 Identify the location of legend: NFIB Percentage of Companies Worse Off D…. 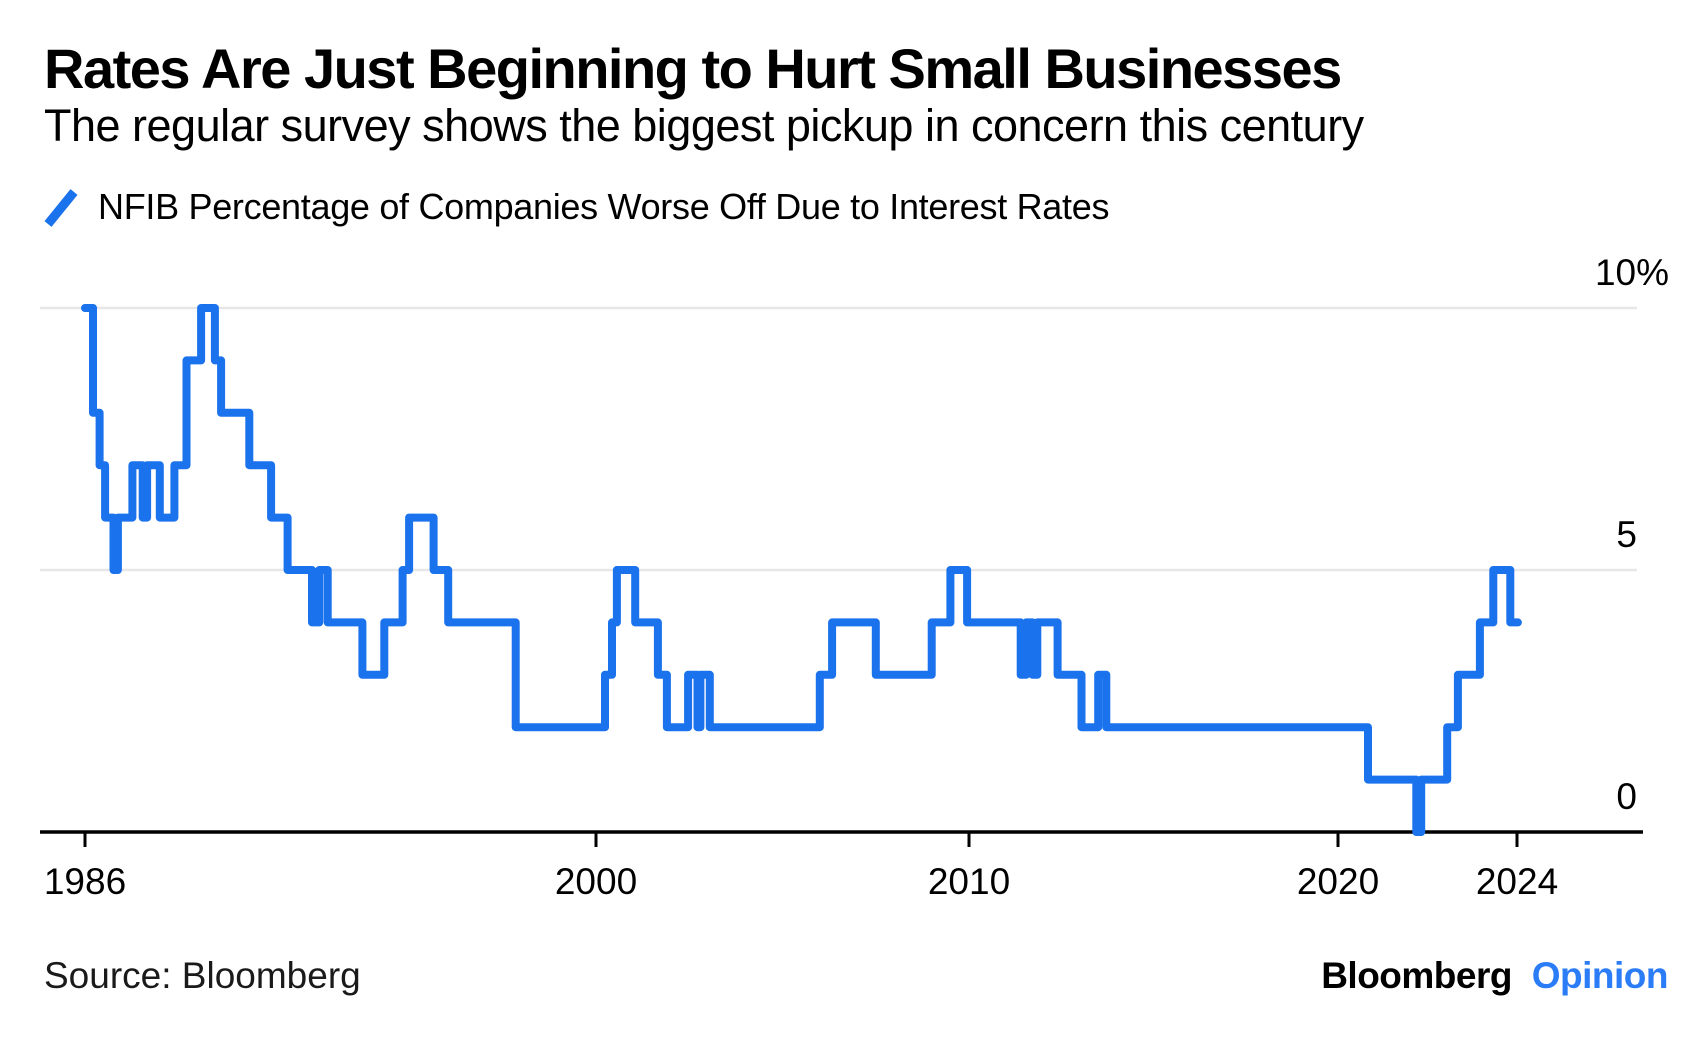
(575, 207).